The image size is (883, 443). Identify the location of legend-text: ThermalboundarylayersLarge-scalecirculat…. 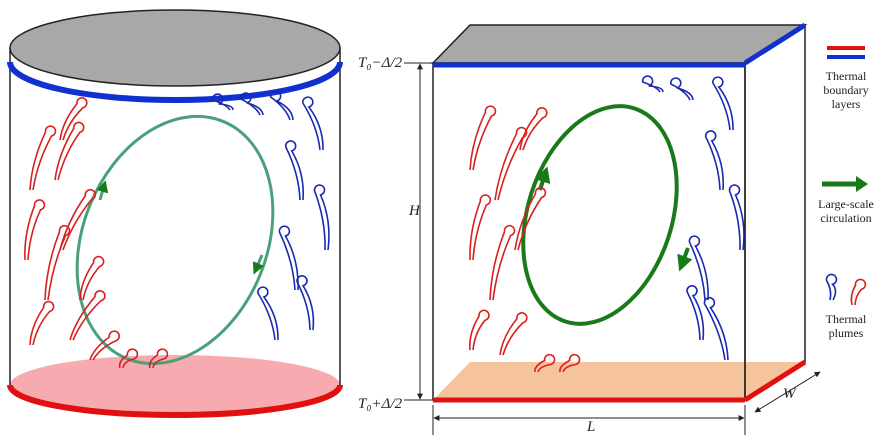
(846, 204).